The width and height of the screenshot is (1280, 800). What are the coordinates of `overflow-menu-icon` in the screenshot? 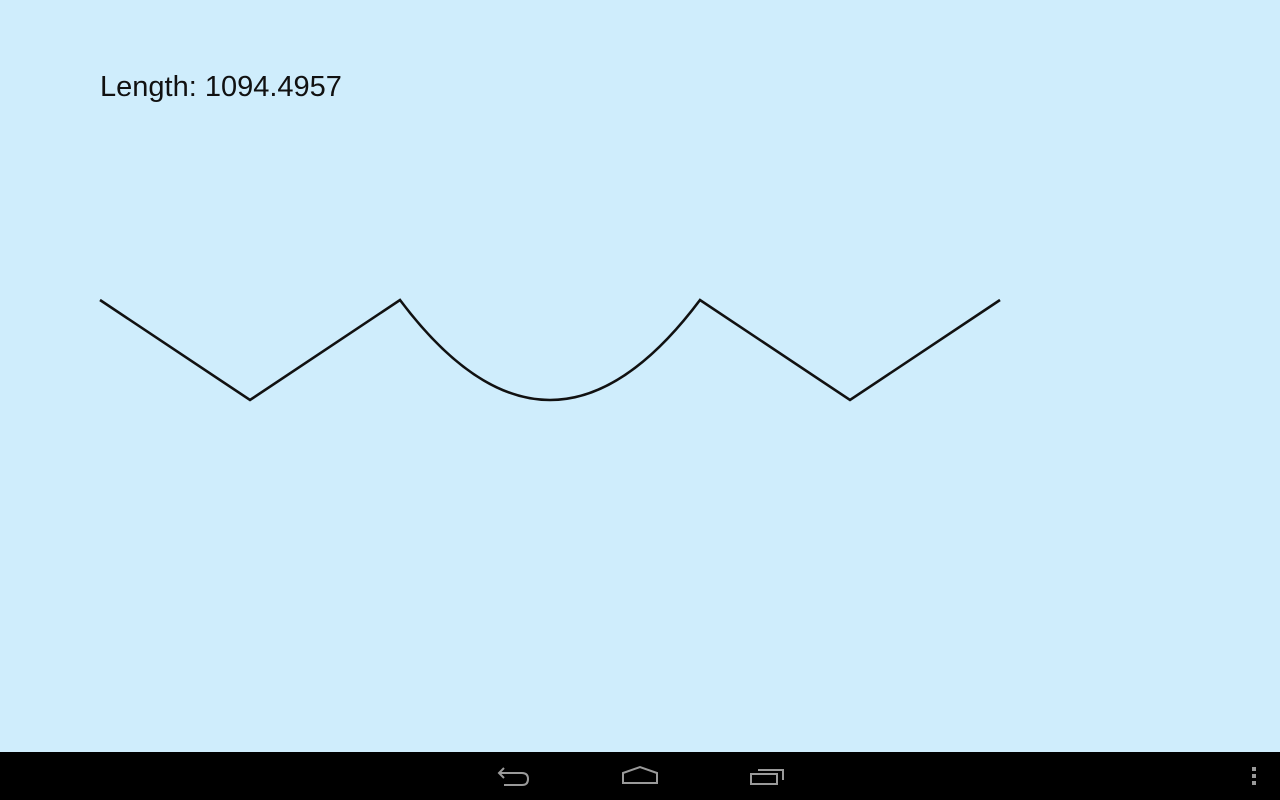 It's located at (1254, 776).